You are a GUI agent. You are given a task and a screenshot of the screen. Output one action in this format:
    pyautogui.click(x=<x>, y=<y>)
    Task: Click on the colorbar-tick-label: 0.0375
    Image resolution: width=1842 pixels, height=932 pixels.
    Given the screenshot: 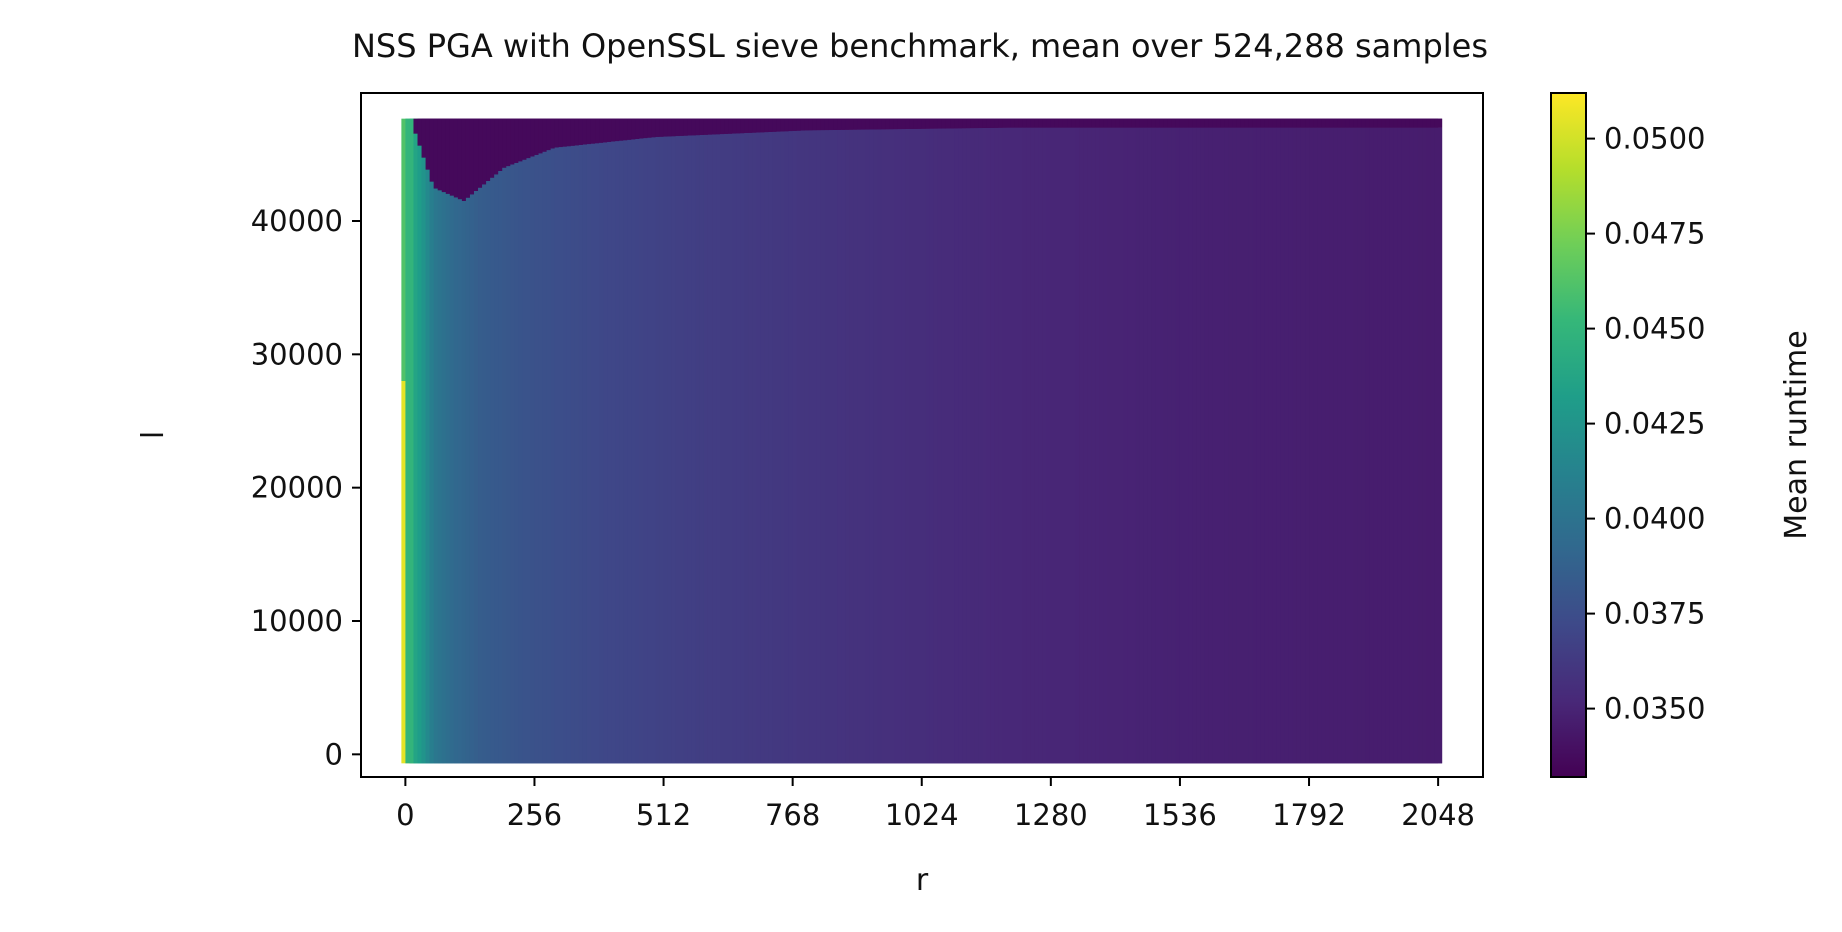 What is the action you would take?
    pyautogui.click(x=1654, y=614)
    